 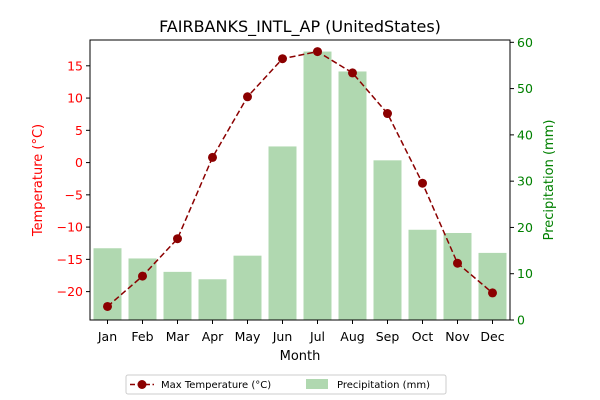 What do you see at coordinates (525, 227) in the screenshot?
I see `right-tick-label: 20` at bounding box center [525, 227].